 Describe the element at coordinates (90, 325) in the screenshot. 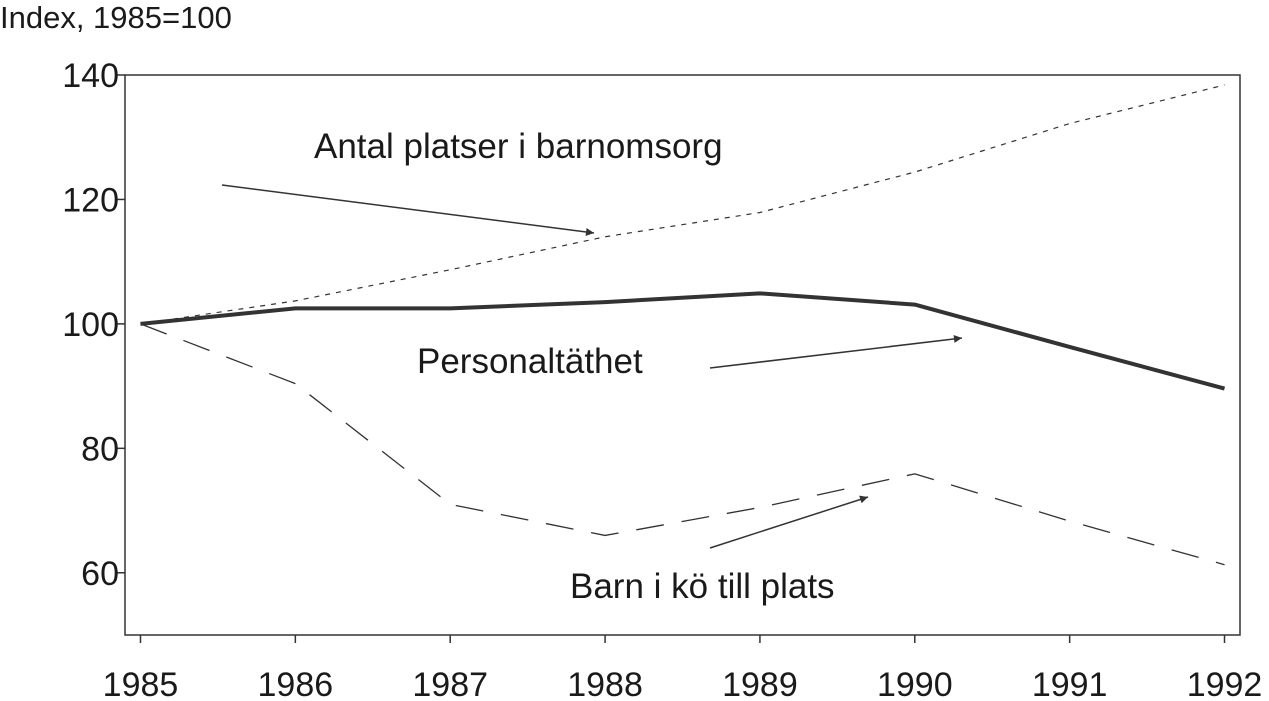

I see `y-tick-label: 100` at that location.